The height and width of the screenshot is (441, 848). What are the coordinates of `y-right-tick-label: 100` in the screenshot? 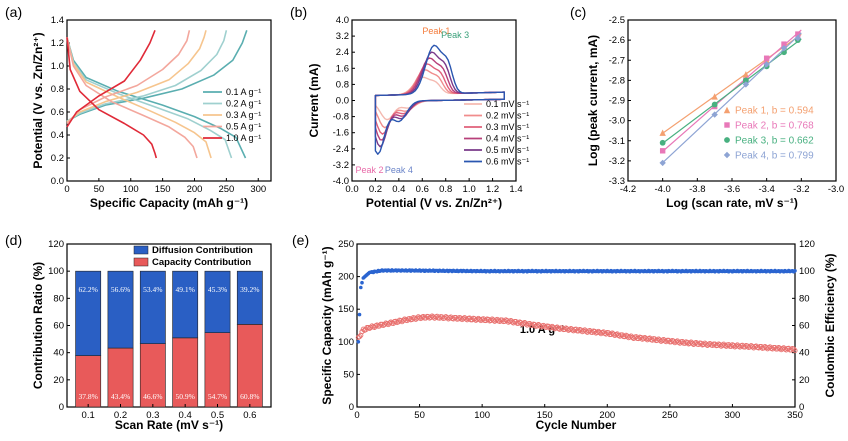 It's located at (807, 271).